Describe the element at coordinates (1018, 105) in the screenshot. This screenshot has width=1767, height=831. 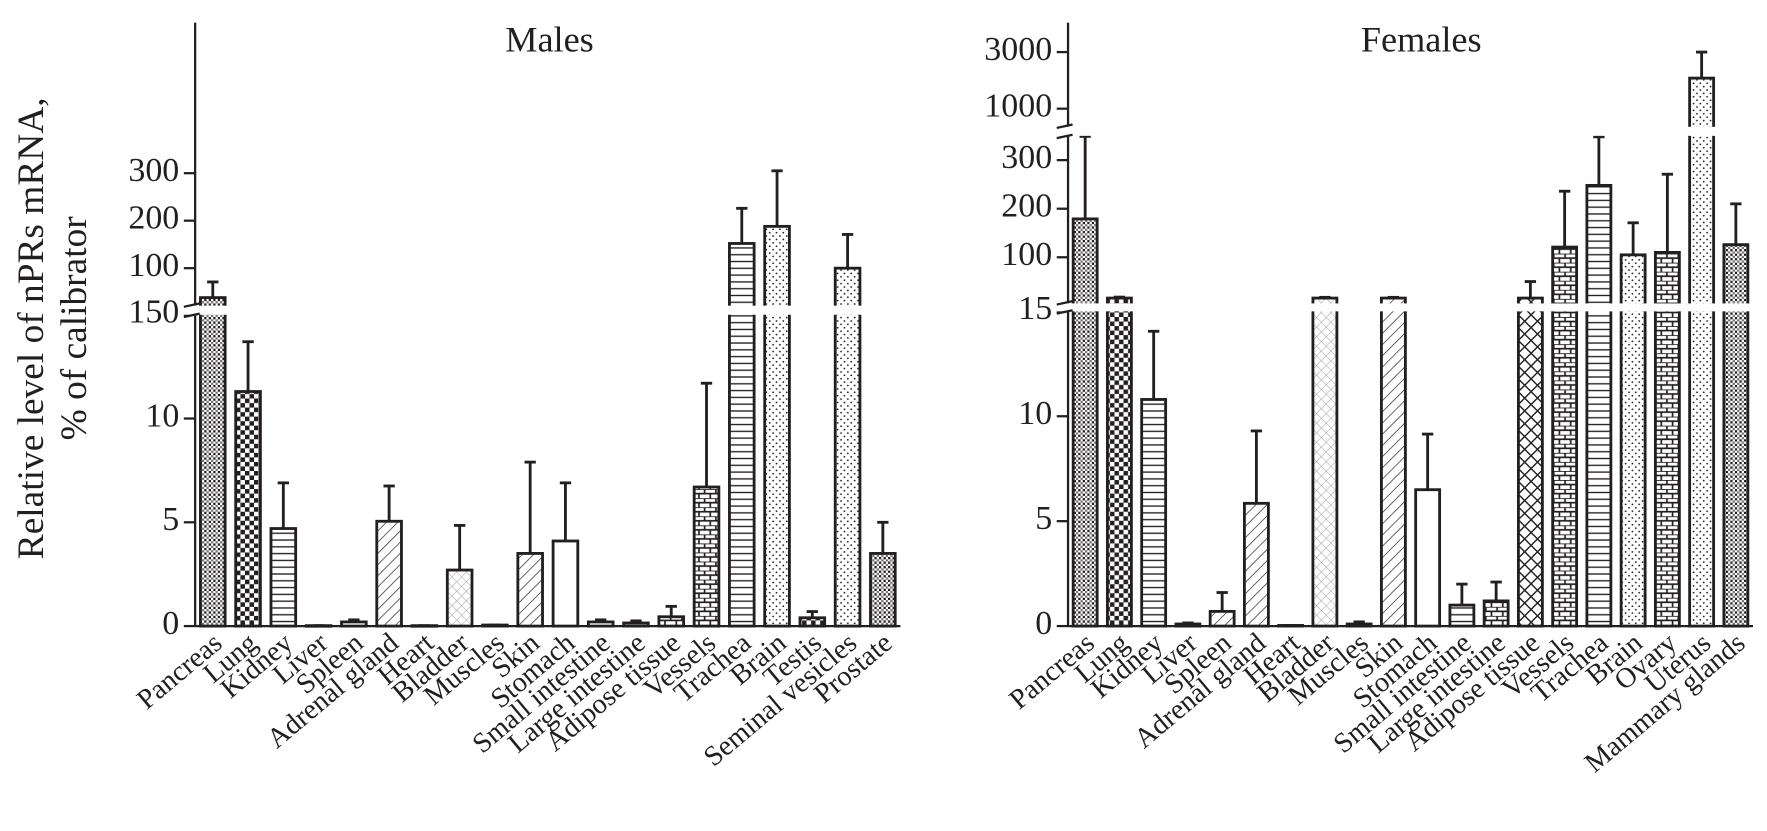
I see `y-tick-label: 1000` at that location.